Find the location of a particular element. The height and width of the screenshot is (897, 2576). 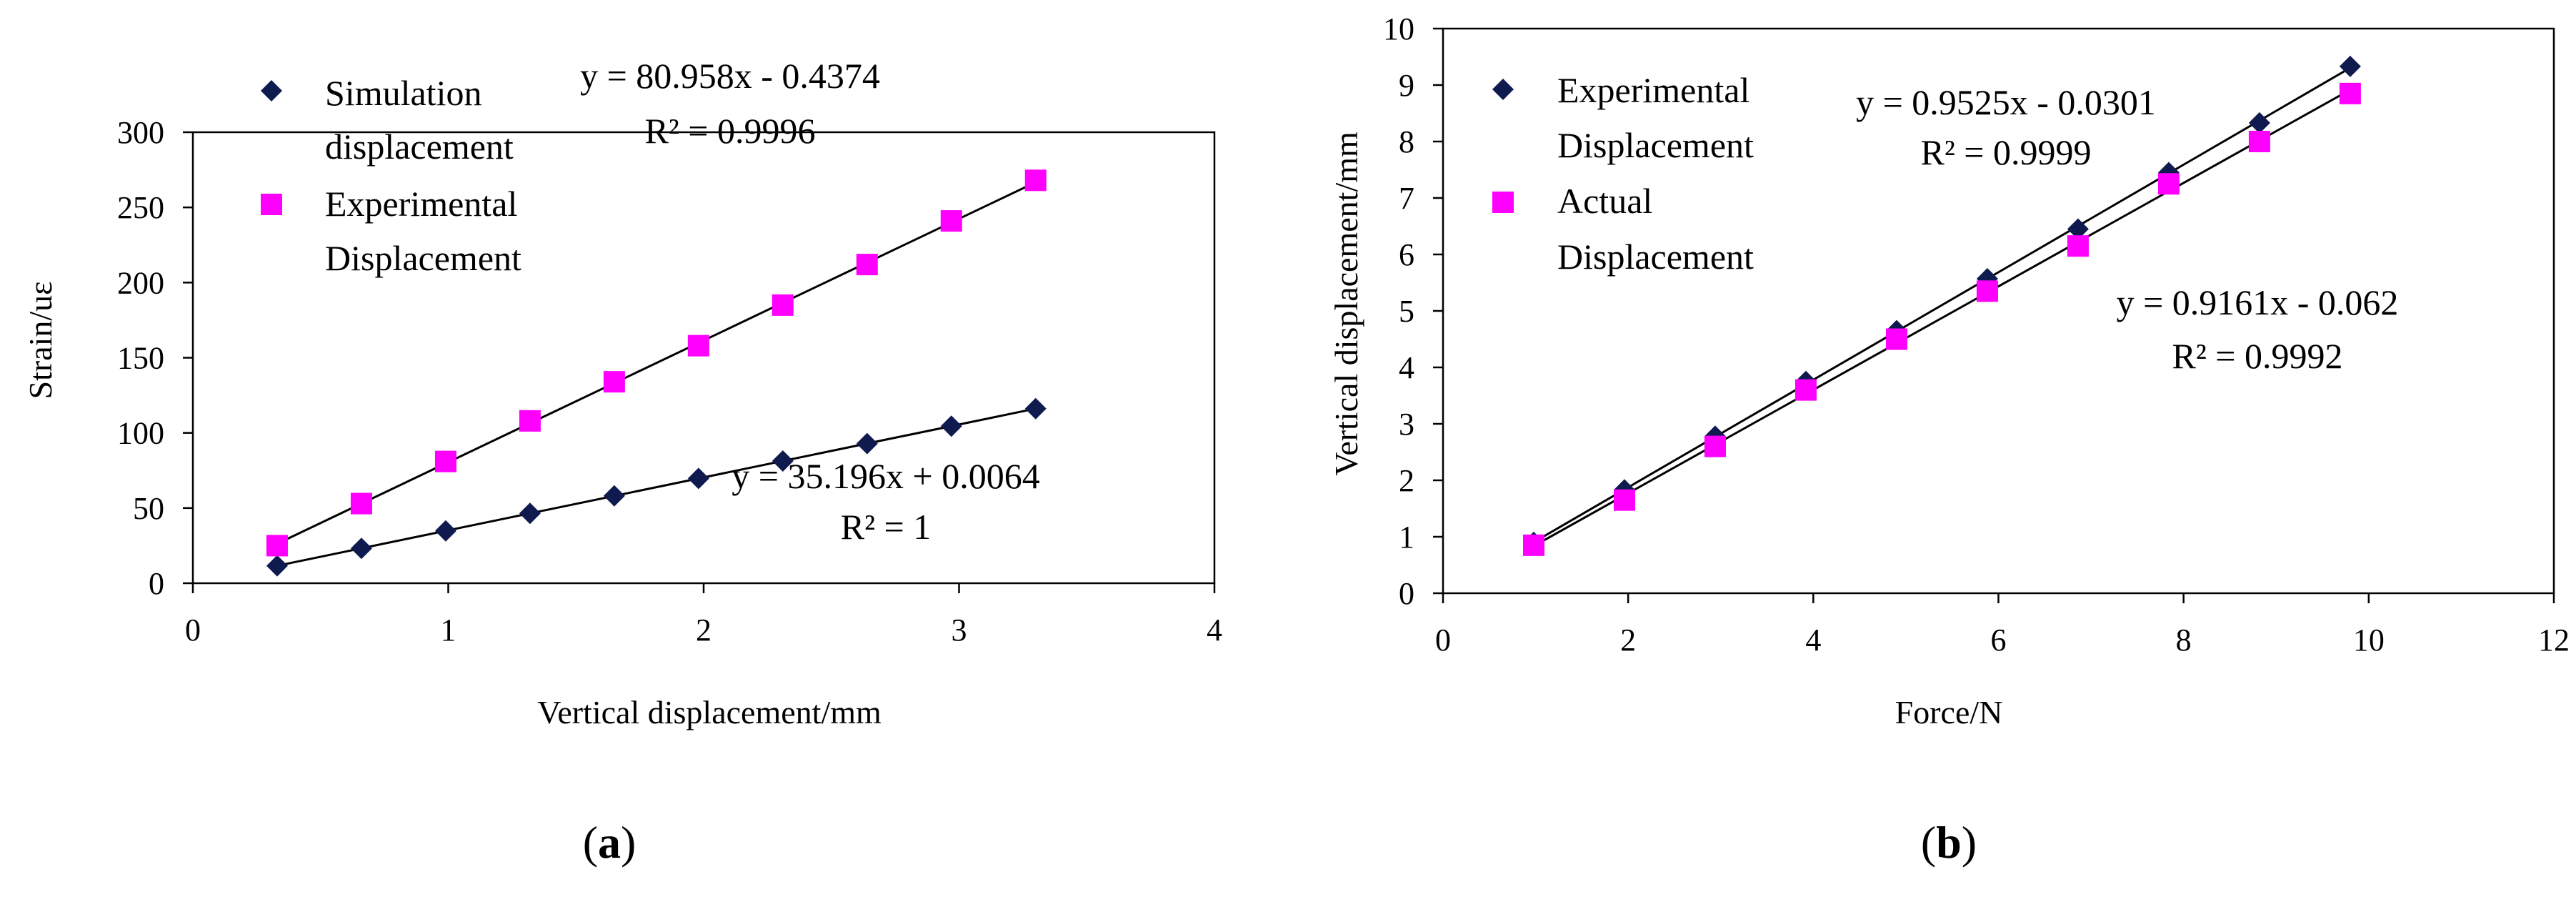

chart-b-x-tick-label: 10 is located at coordinates (2369, 640).